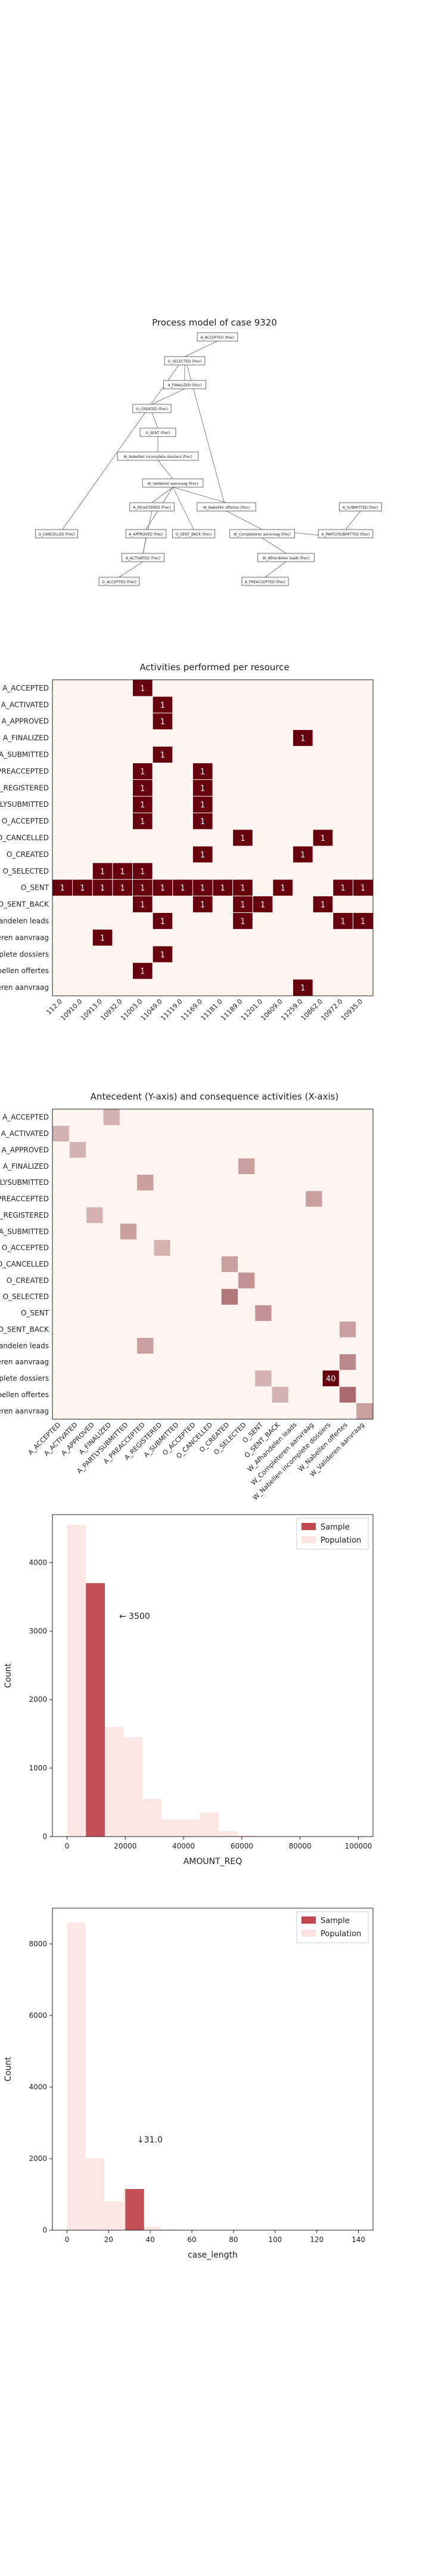 This screenshot has height=2576, width=429. What do you see at coordinates (24, 988) in the screenshot?
I see `heatmap-row-label: W_Valideren aanvraag` at bounding box center [24, 988].